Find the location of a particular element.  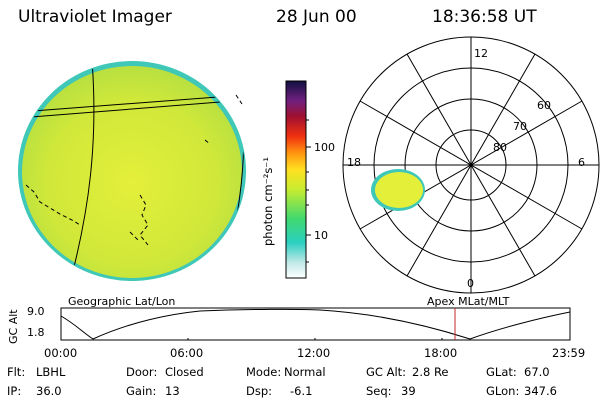

altitude-ylabel: GC Alt is located at coordinates (13, 326).